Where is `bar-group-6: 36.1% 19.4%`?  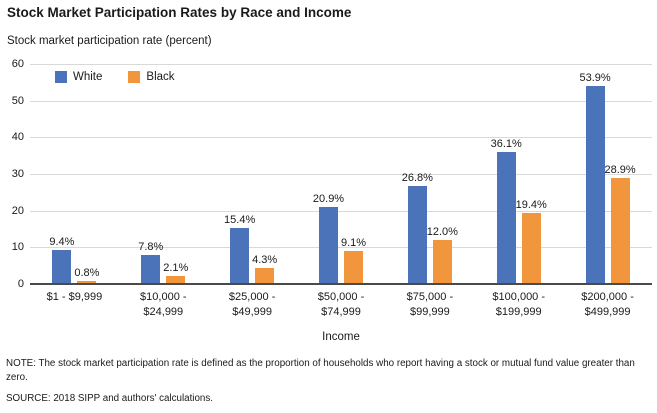
bar-group-6: 36.1% 19.4% is located at coordinates (518, 174).